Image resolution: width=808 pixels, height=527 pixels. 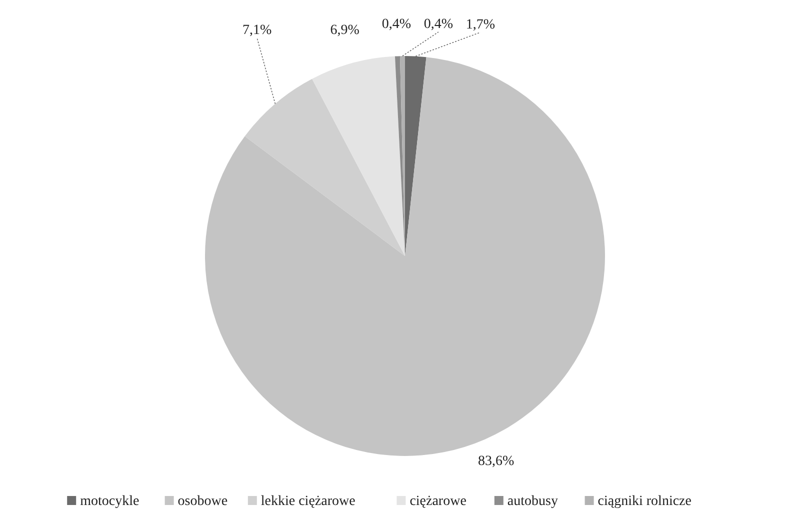 I want to click on data-label: 1,7%, so click(x=481, y=24).